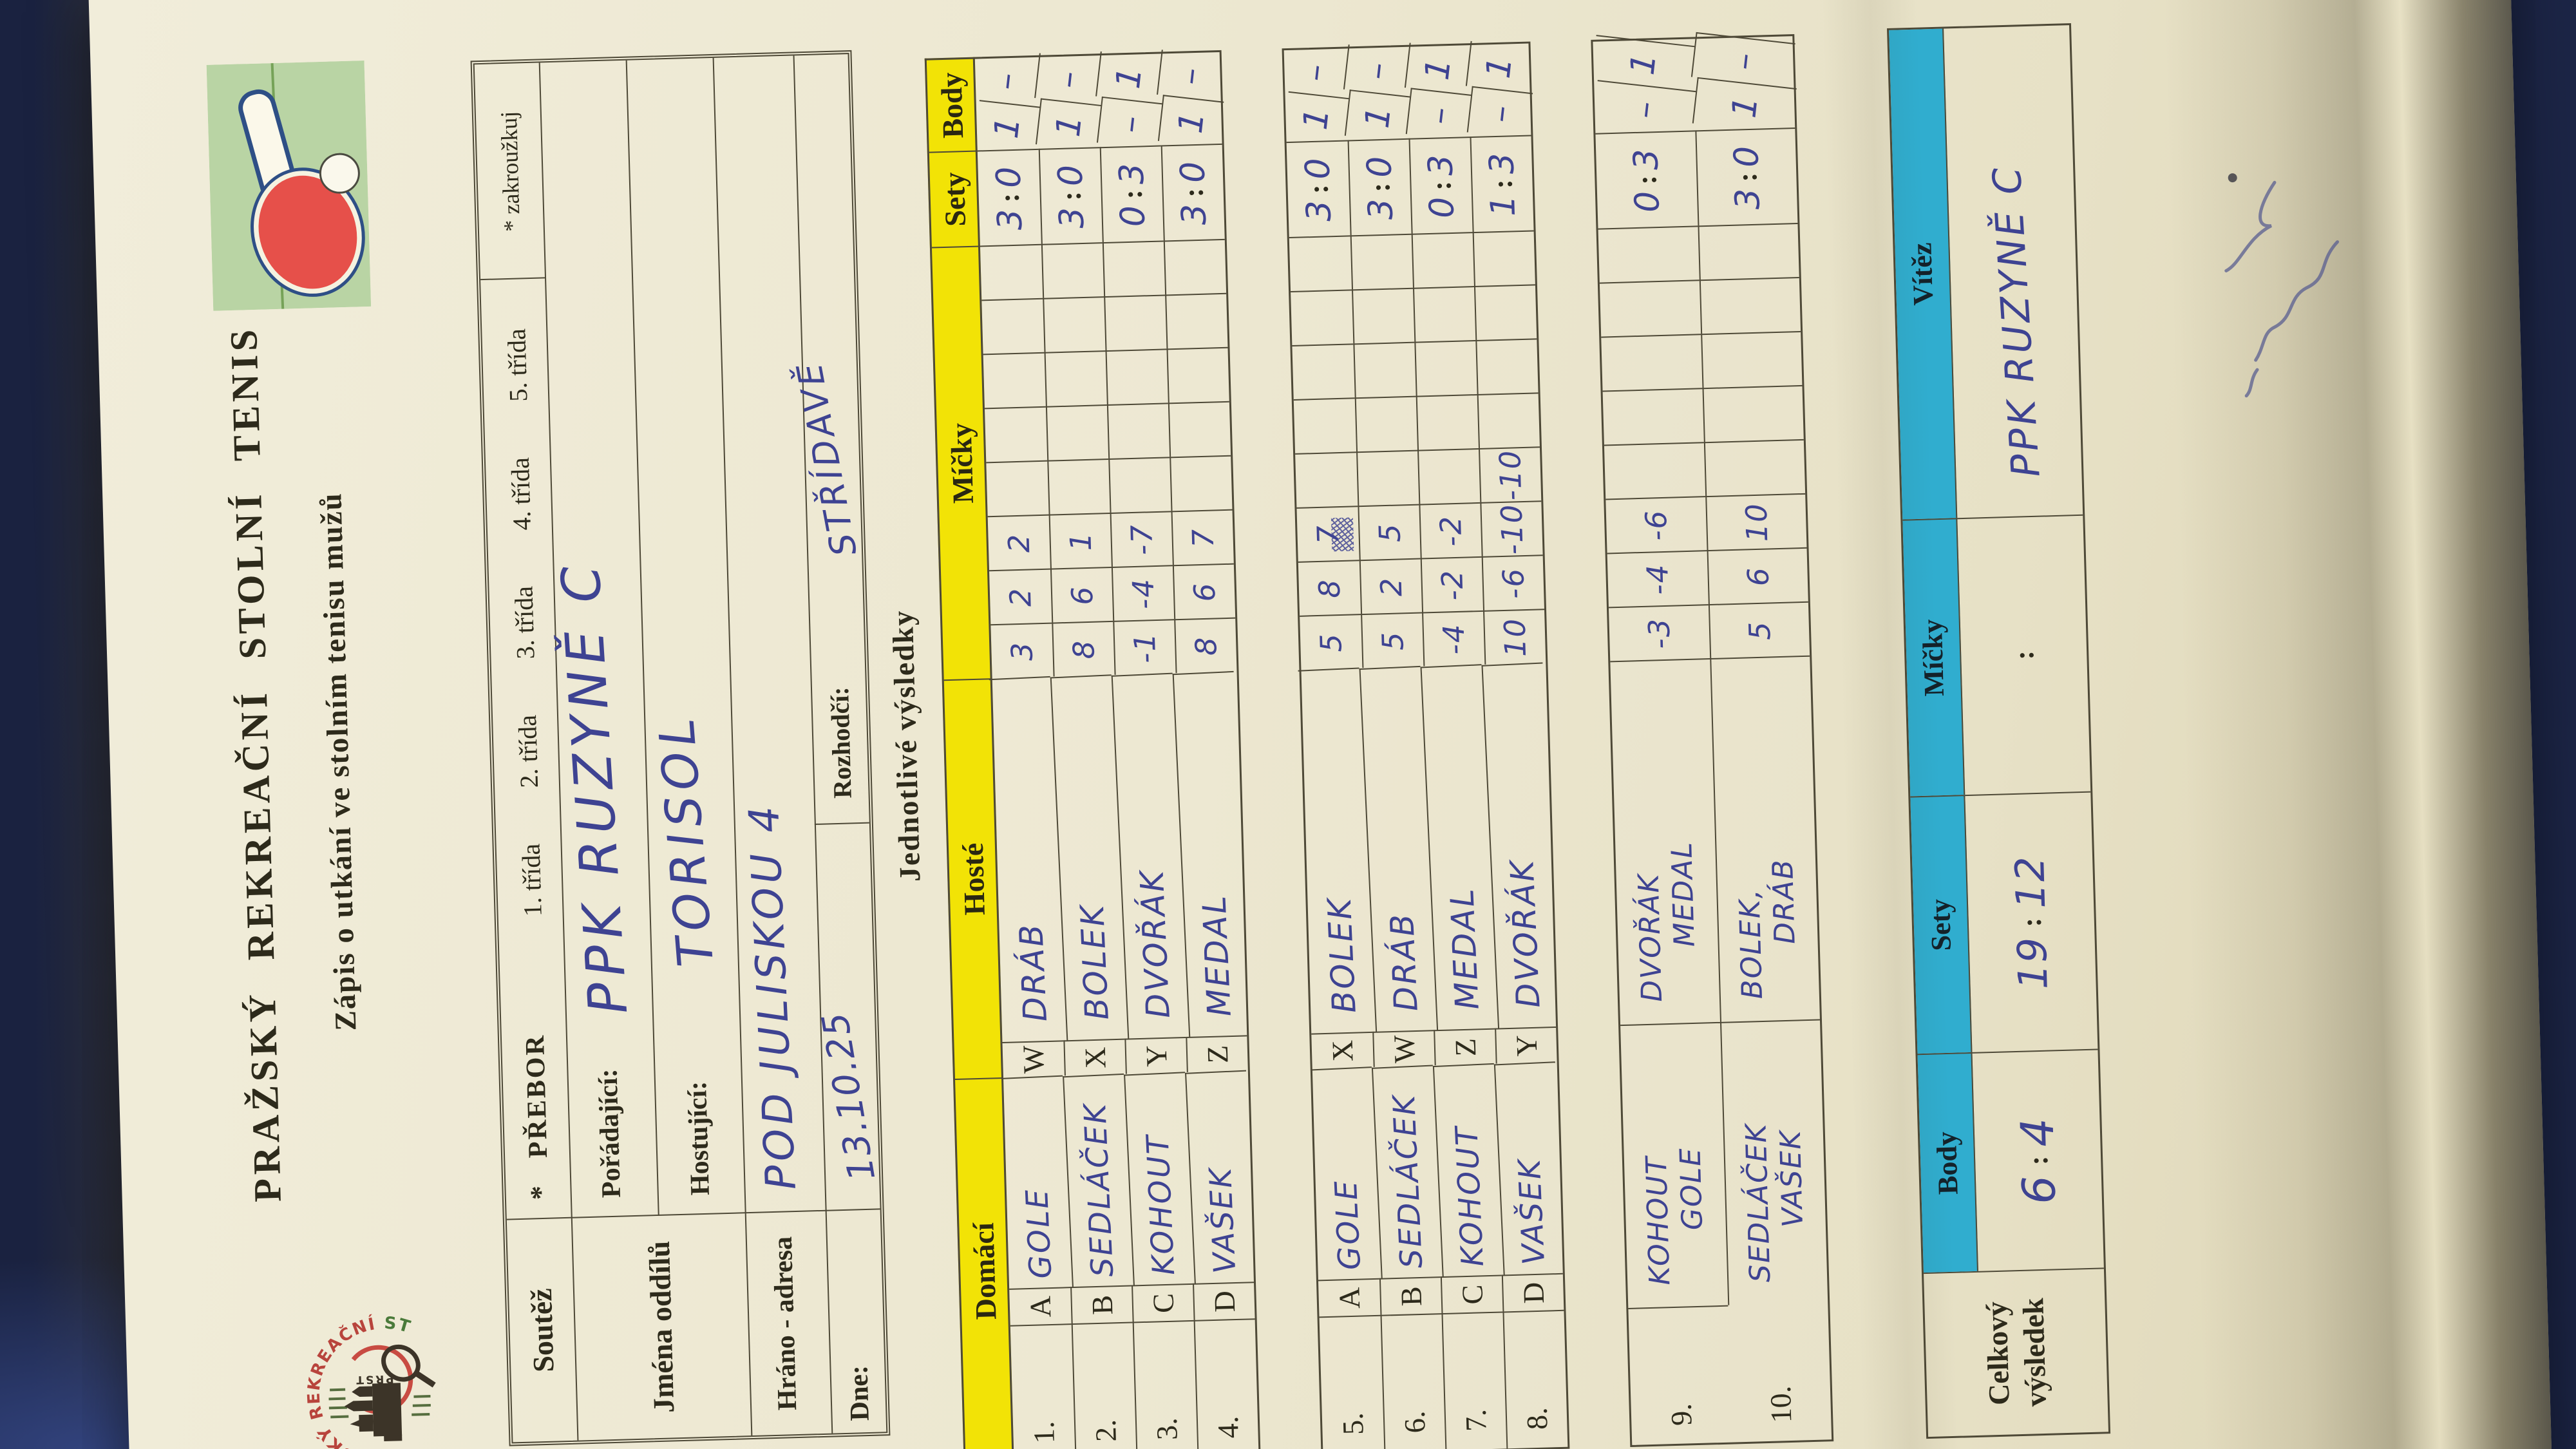  I want to click on points-guest-total: 4, so click(2037, 1132).